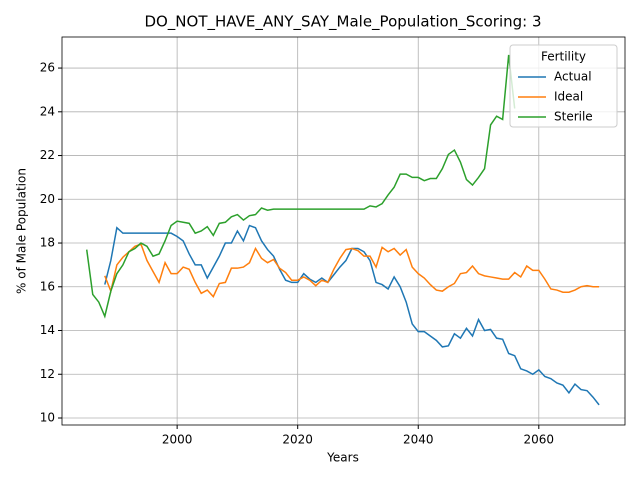  I want to click on y-tick-label: 16, so click(47, 286).